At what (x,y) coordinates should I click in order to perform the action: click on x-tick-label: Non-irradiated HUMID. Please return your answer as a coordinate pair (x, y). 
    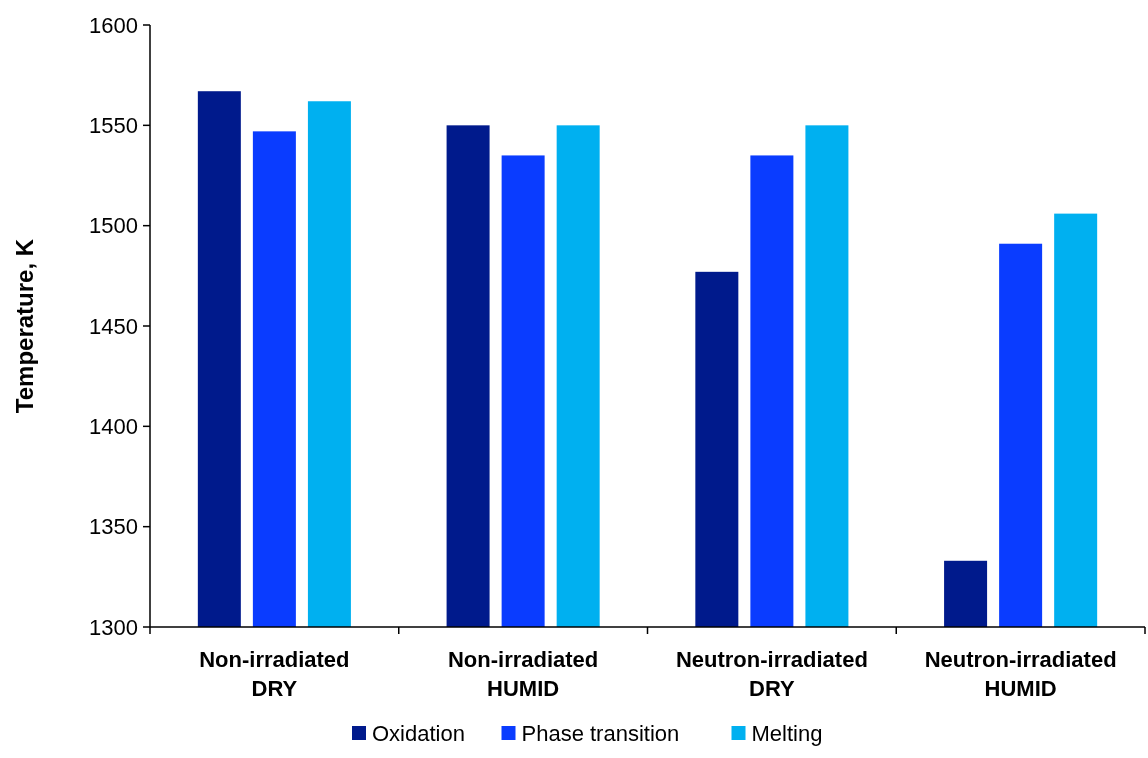
    Looking at the image, I should click on (523, 674).